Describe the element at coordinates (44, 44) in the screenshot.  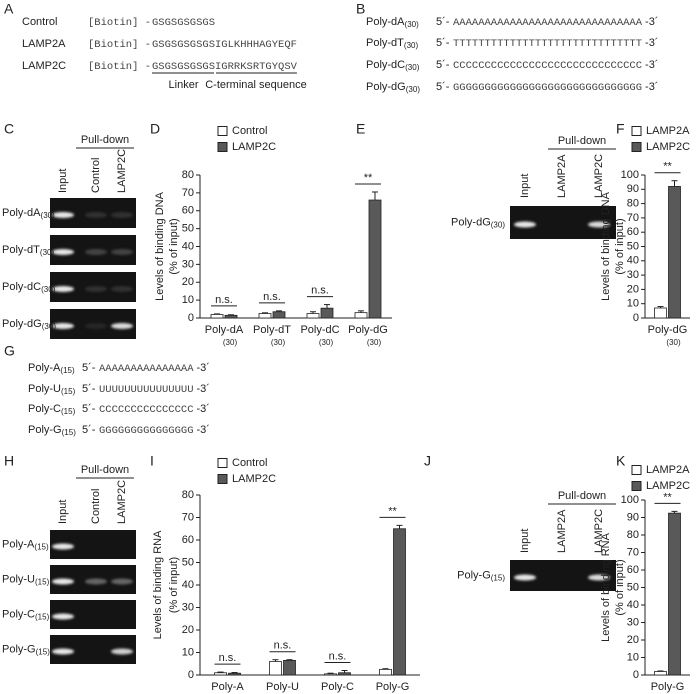
I see `peptide-name: LAMP2A` at that location.